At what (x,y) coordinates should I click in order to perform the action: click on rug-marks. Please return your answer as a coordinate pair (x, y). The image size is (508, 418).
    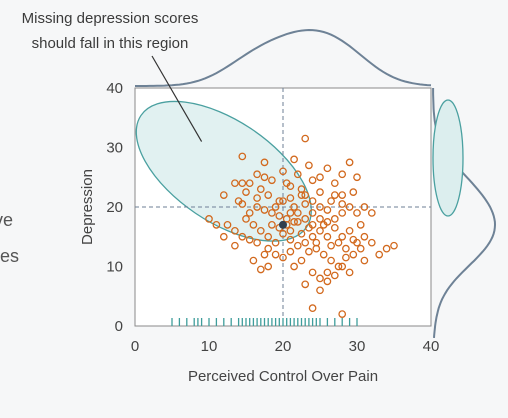
    Looking at the image, I should click on (264, 322).